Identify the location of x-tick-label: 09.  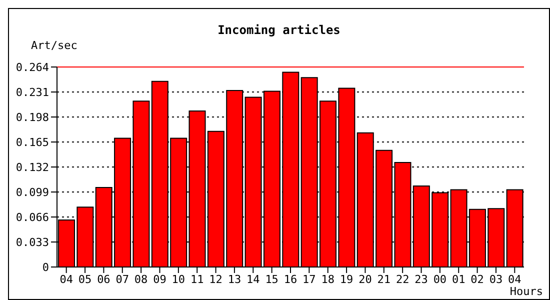
(159, 279).